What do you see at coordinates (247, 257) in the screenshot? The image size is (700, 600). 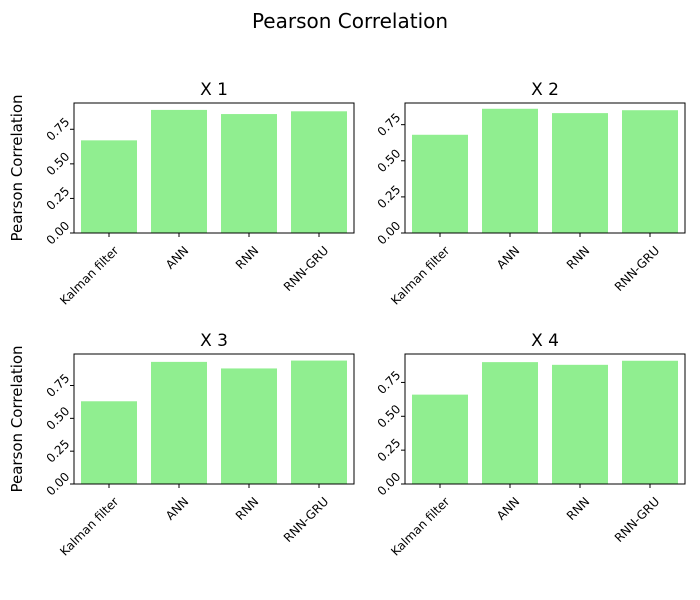 I see `x-tick-label-1-3: RNN` at bounding box center [247, 257].